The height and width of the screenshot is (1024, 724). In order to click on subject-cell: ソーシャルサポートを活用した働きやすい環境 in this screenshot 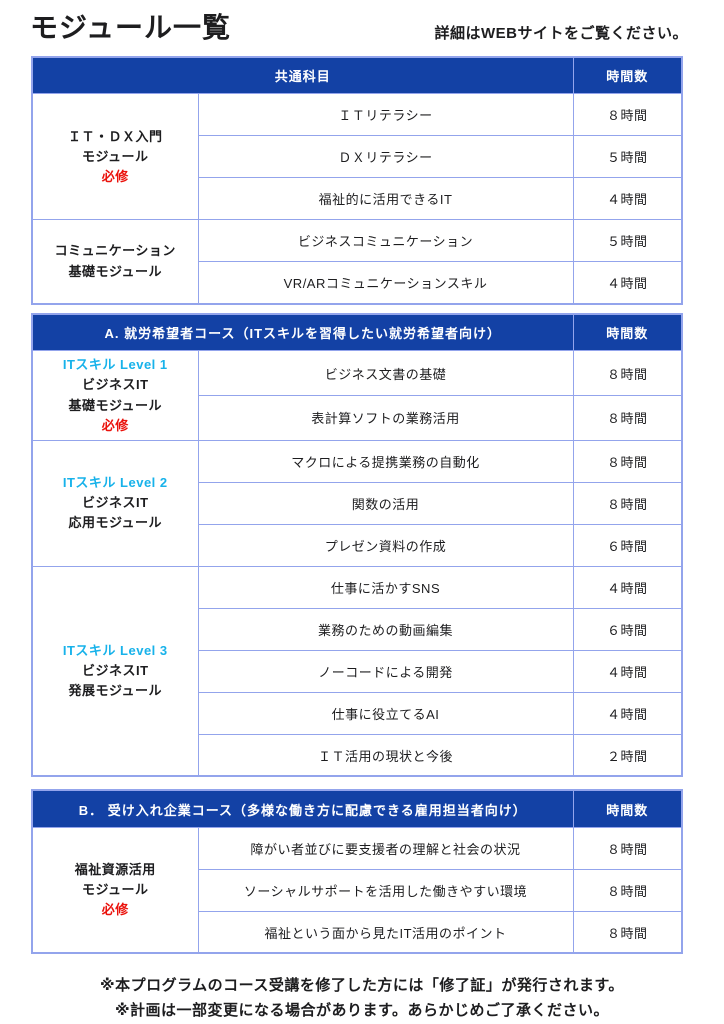, I will do `click(385, 890)`.